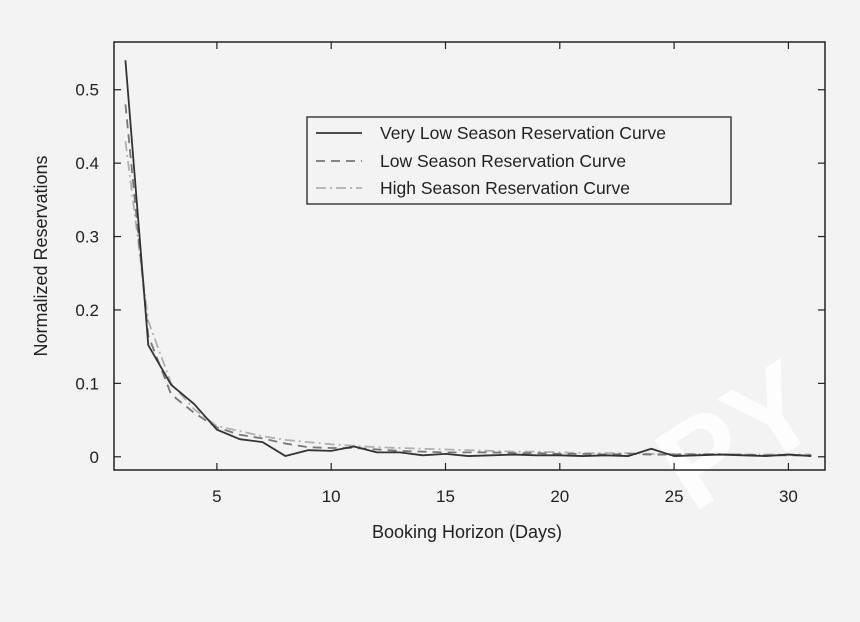 The width and height of the screenshot is (860, 622). What do you see at coordinates (87, 310) in the screenshot?
I see `y-tick-label: 0.2` at bounding box center [87, 310].